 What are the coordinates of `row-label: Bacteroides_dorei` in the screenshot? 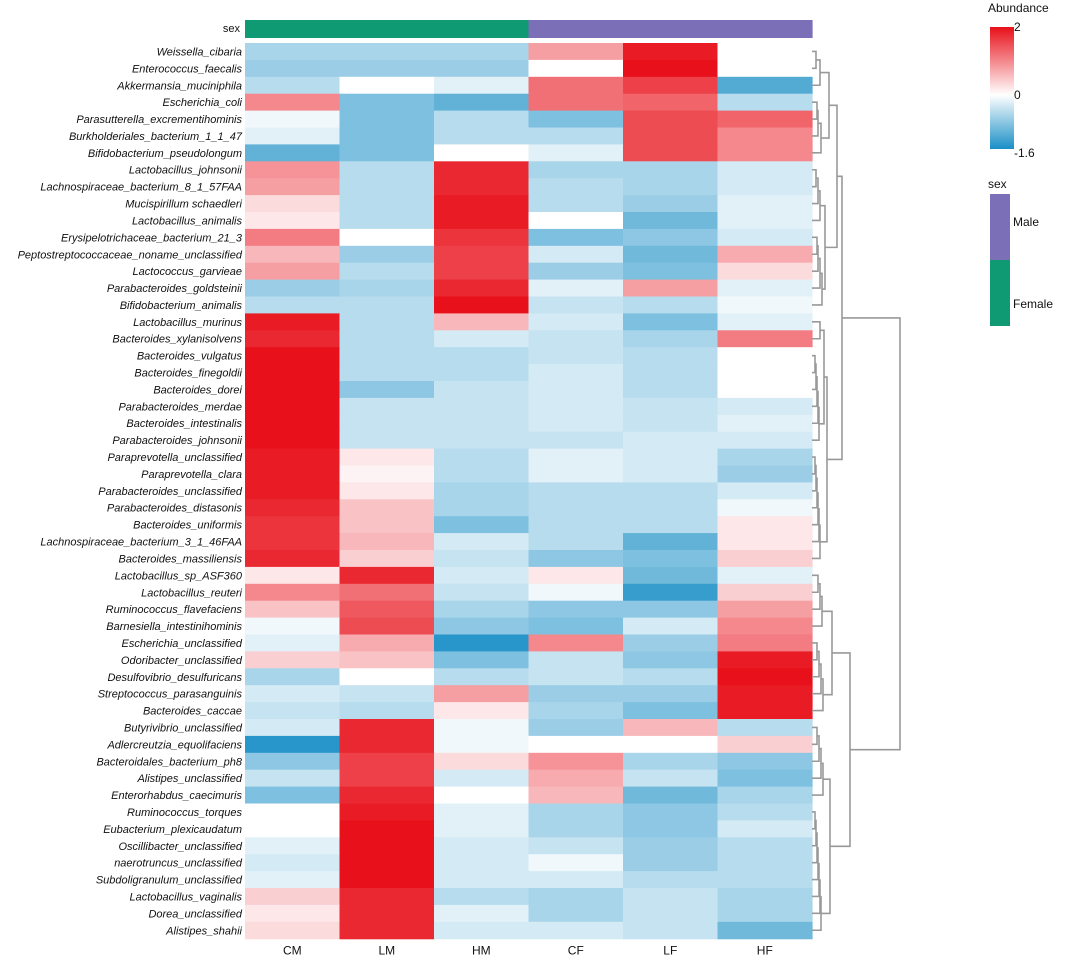 It's located at (197, 390).